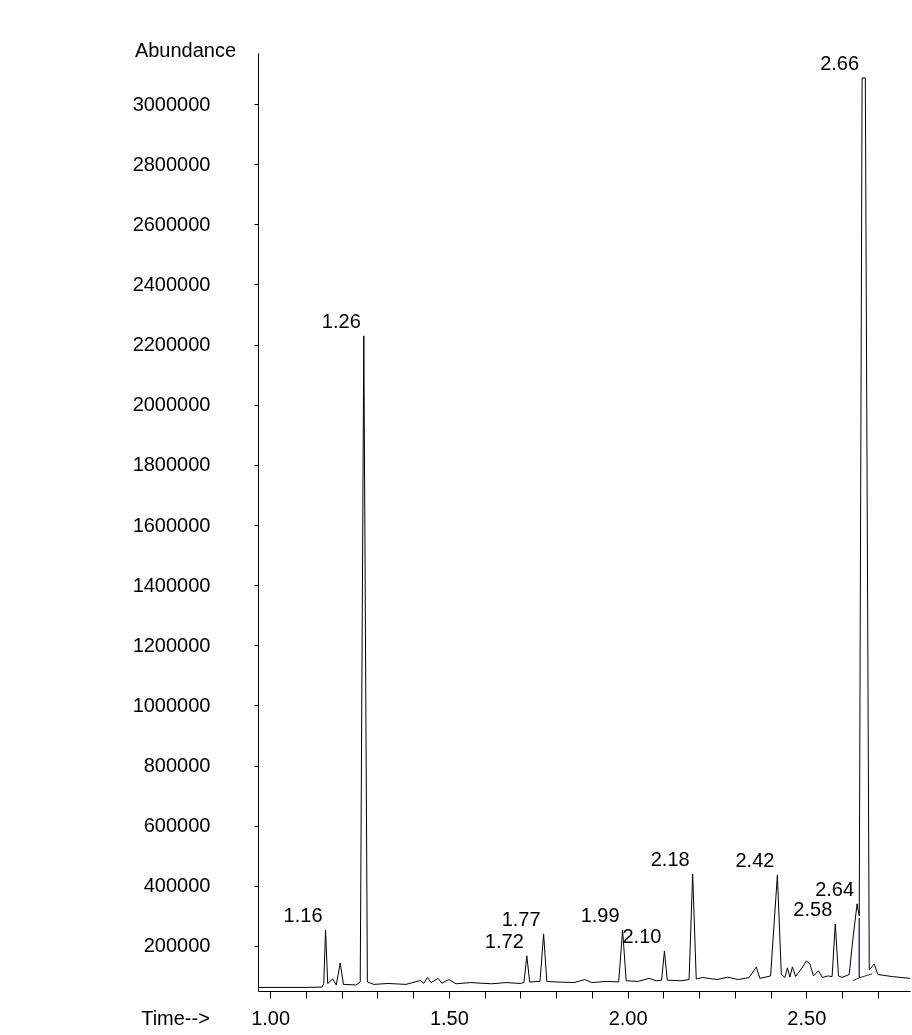  Describe the element at coordinates (835, 888) in the screenshot. I see `annotation: 2.64` at that location.